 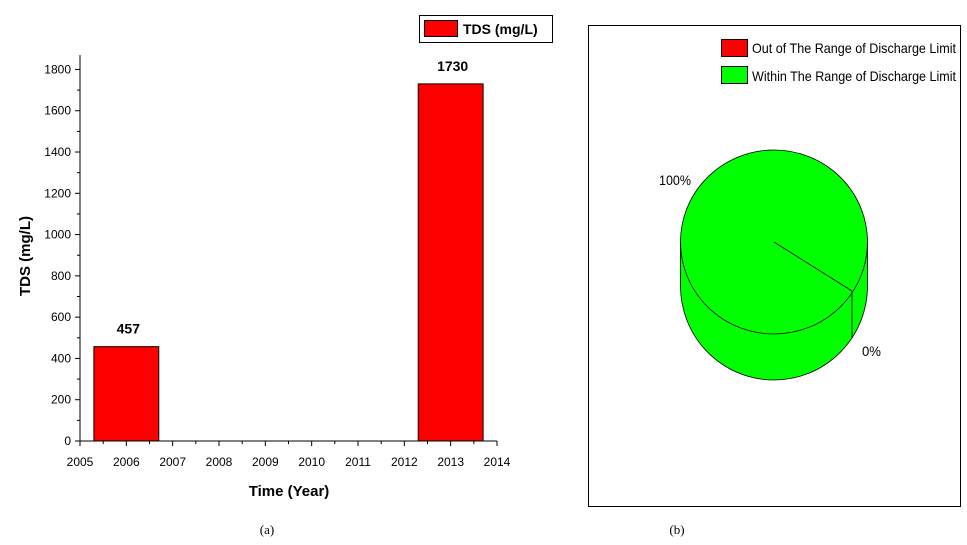 What do you see at coordinates (813, 266) in the screenshot?
I see `pie-slice-out-of-range` at bounding box center [813, 266].